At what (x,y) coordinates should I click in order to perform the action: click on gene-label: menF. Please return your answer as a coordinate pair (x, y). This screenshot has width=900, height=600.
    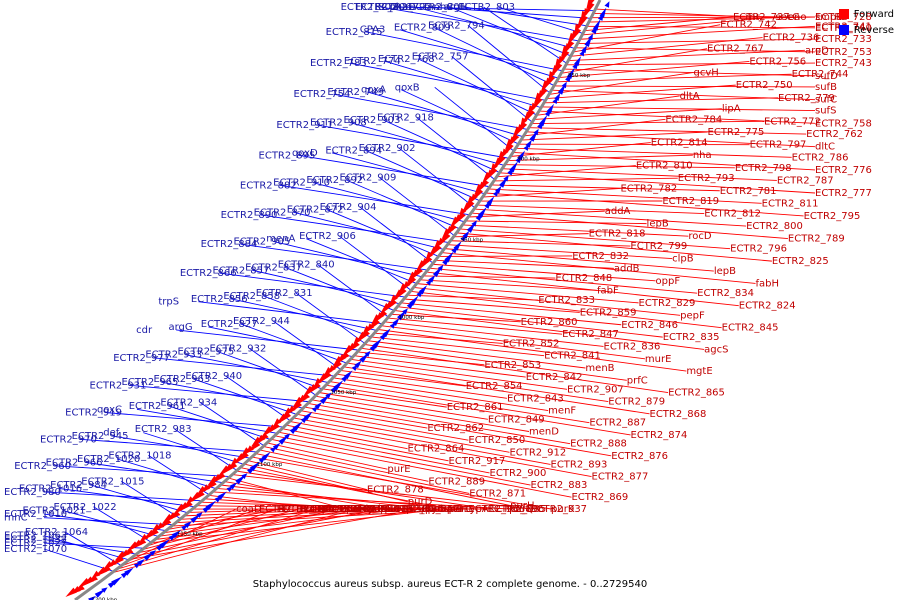
    Looking at the image, I should click on (562, 411).